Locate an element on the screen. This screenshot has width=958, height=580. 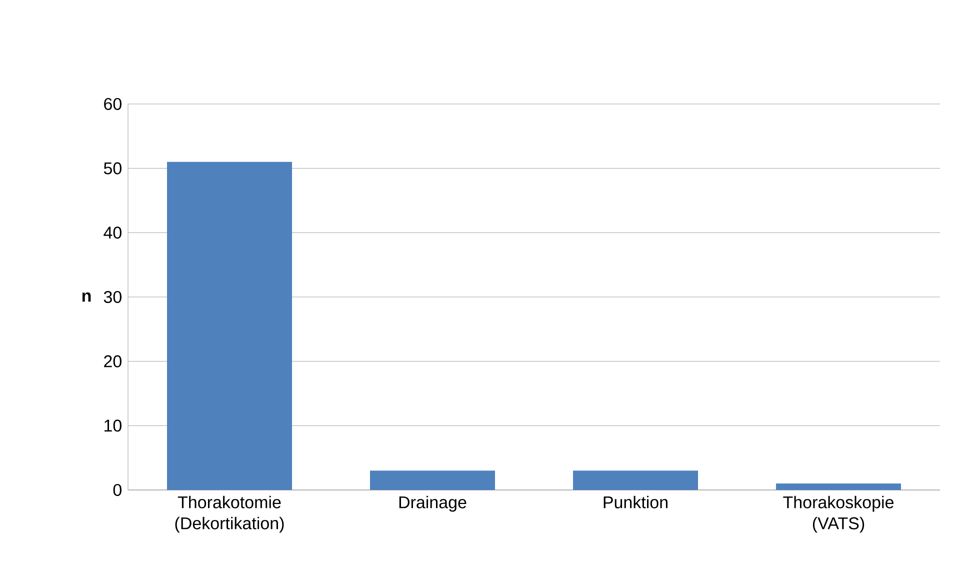
y-tick-label: 50 is located at coordinates (113, 168).